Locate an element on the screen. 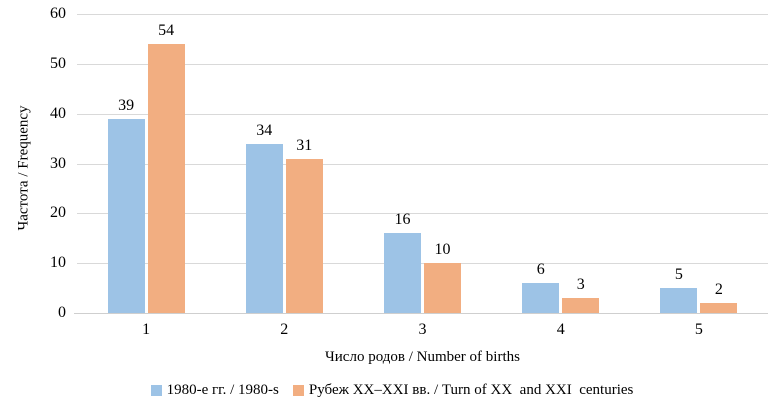  bar-value-label: 16 is located at coordinates (402, 220).